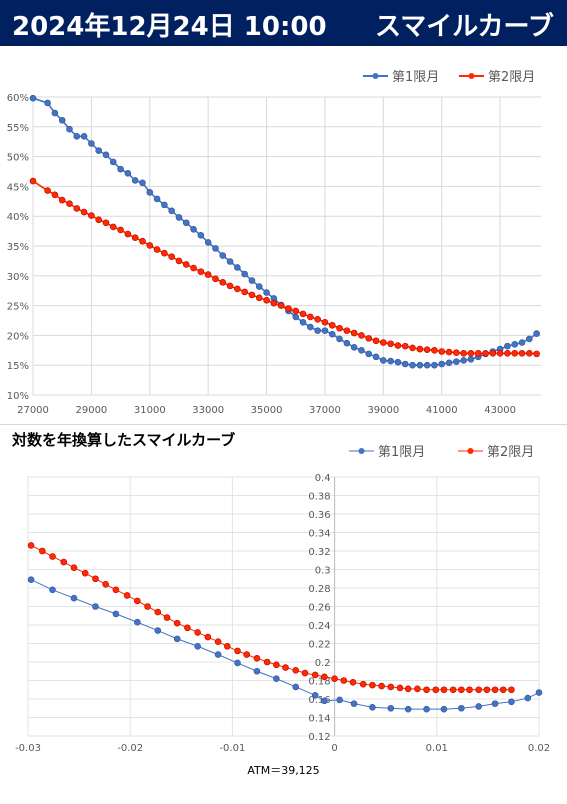  I want to click on y-tick-label: 60%, so click(18, 98).